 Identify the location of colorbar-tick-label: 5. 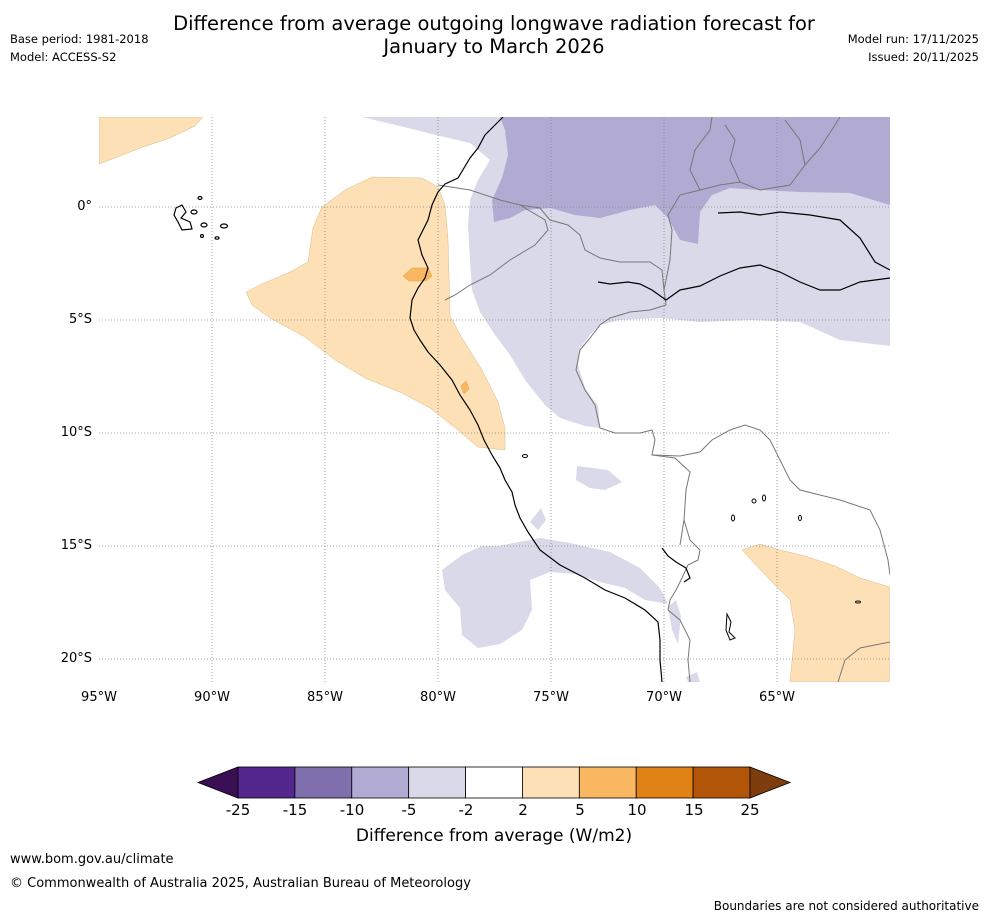
(580, 810).